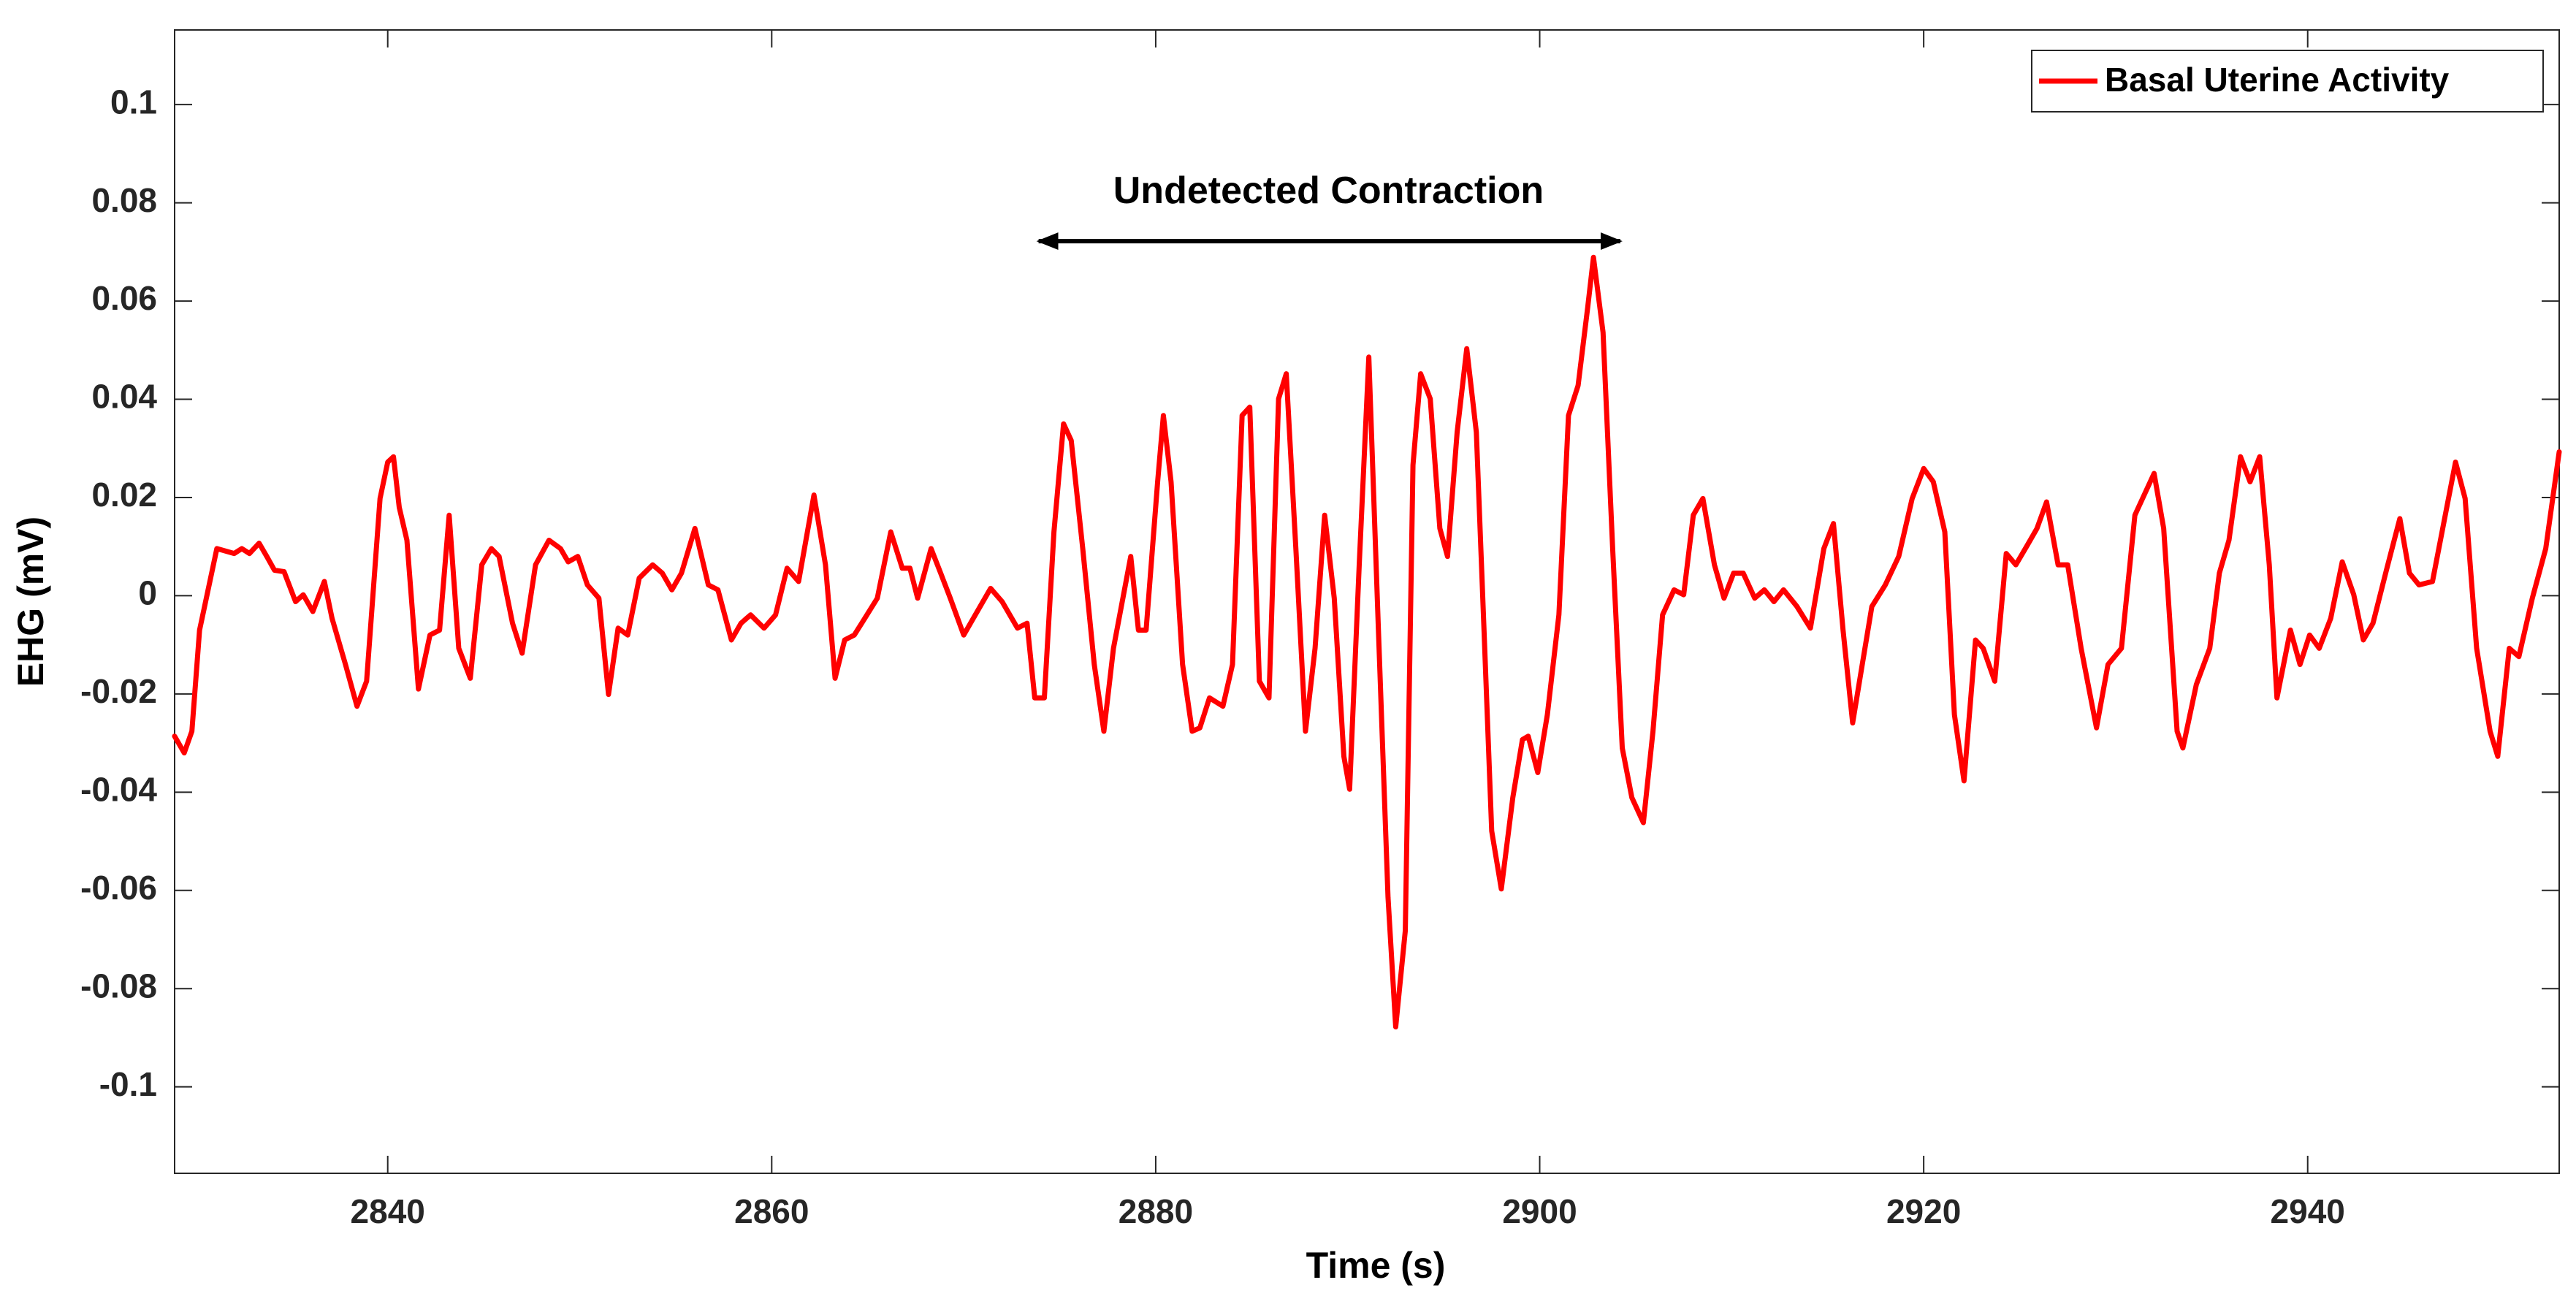 Image resolution: width=2576 pixels, height=1307 pixels. What do you see at coordinates (1924, 1211) in the screenshot?
I see `x-tick-label: 2920` at bounding box center [1924, 1211].